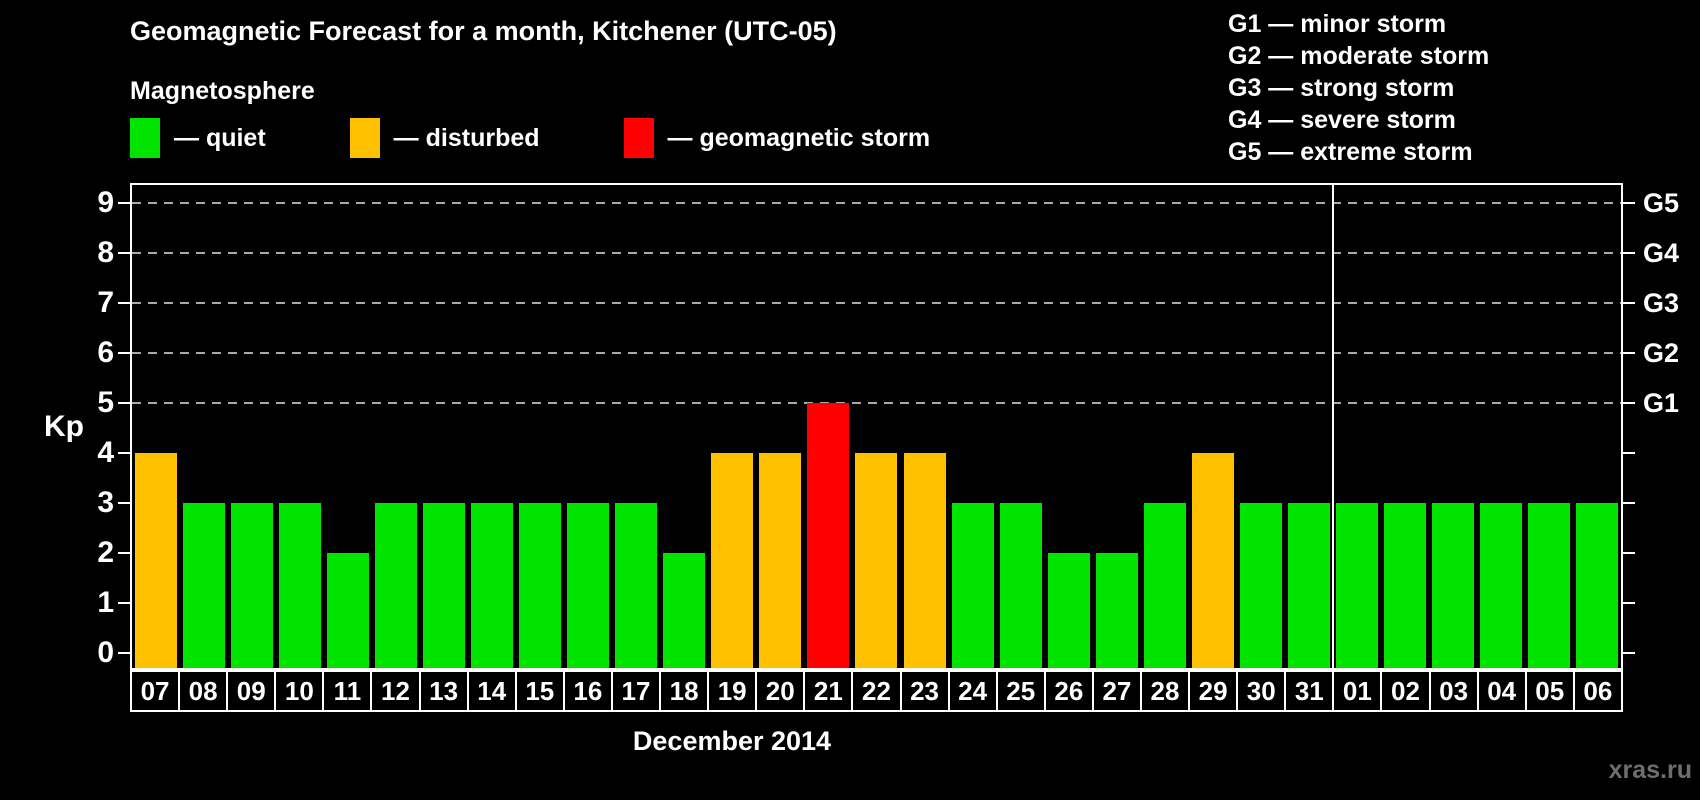 This screenshot has height=800, width=1700. What do you see at coordinates (105, 652) in the screenshot?
I see `y-axis-tick-label-0: 0` at bounding box center [105, 652].